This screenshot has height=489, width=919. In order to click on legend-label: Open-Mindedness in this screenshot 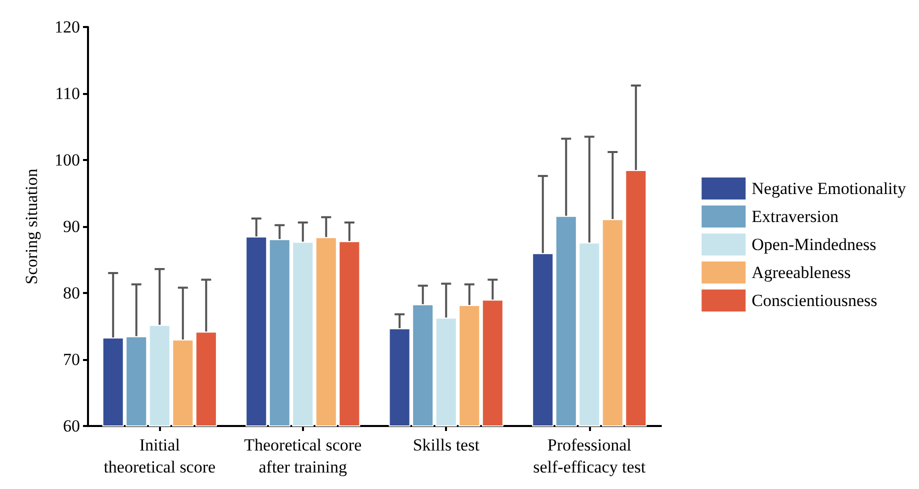, I will do `click(814, 244)`.